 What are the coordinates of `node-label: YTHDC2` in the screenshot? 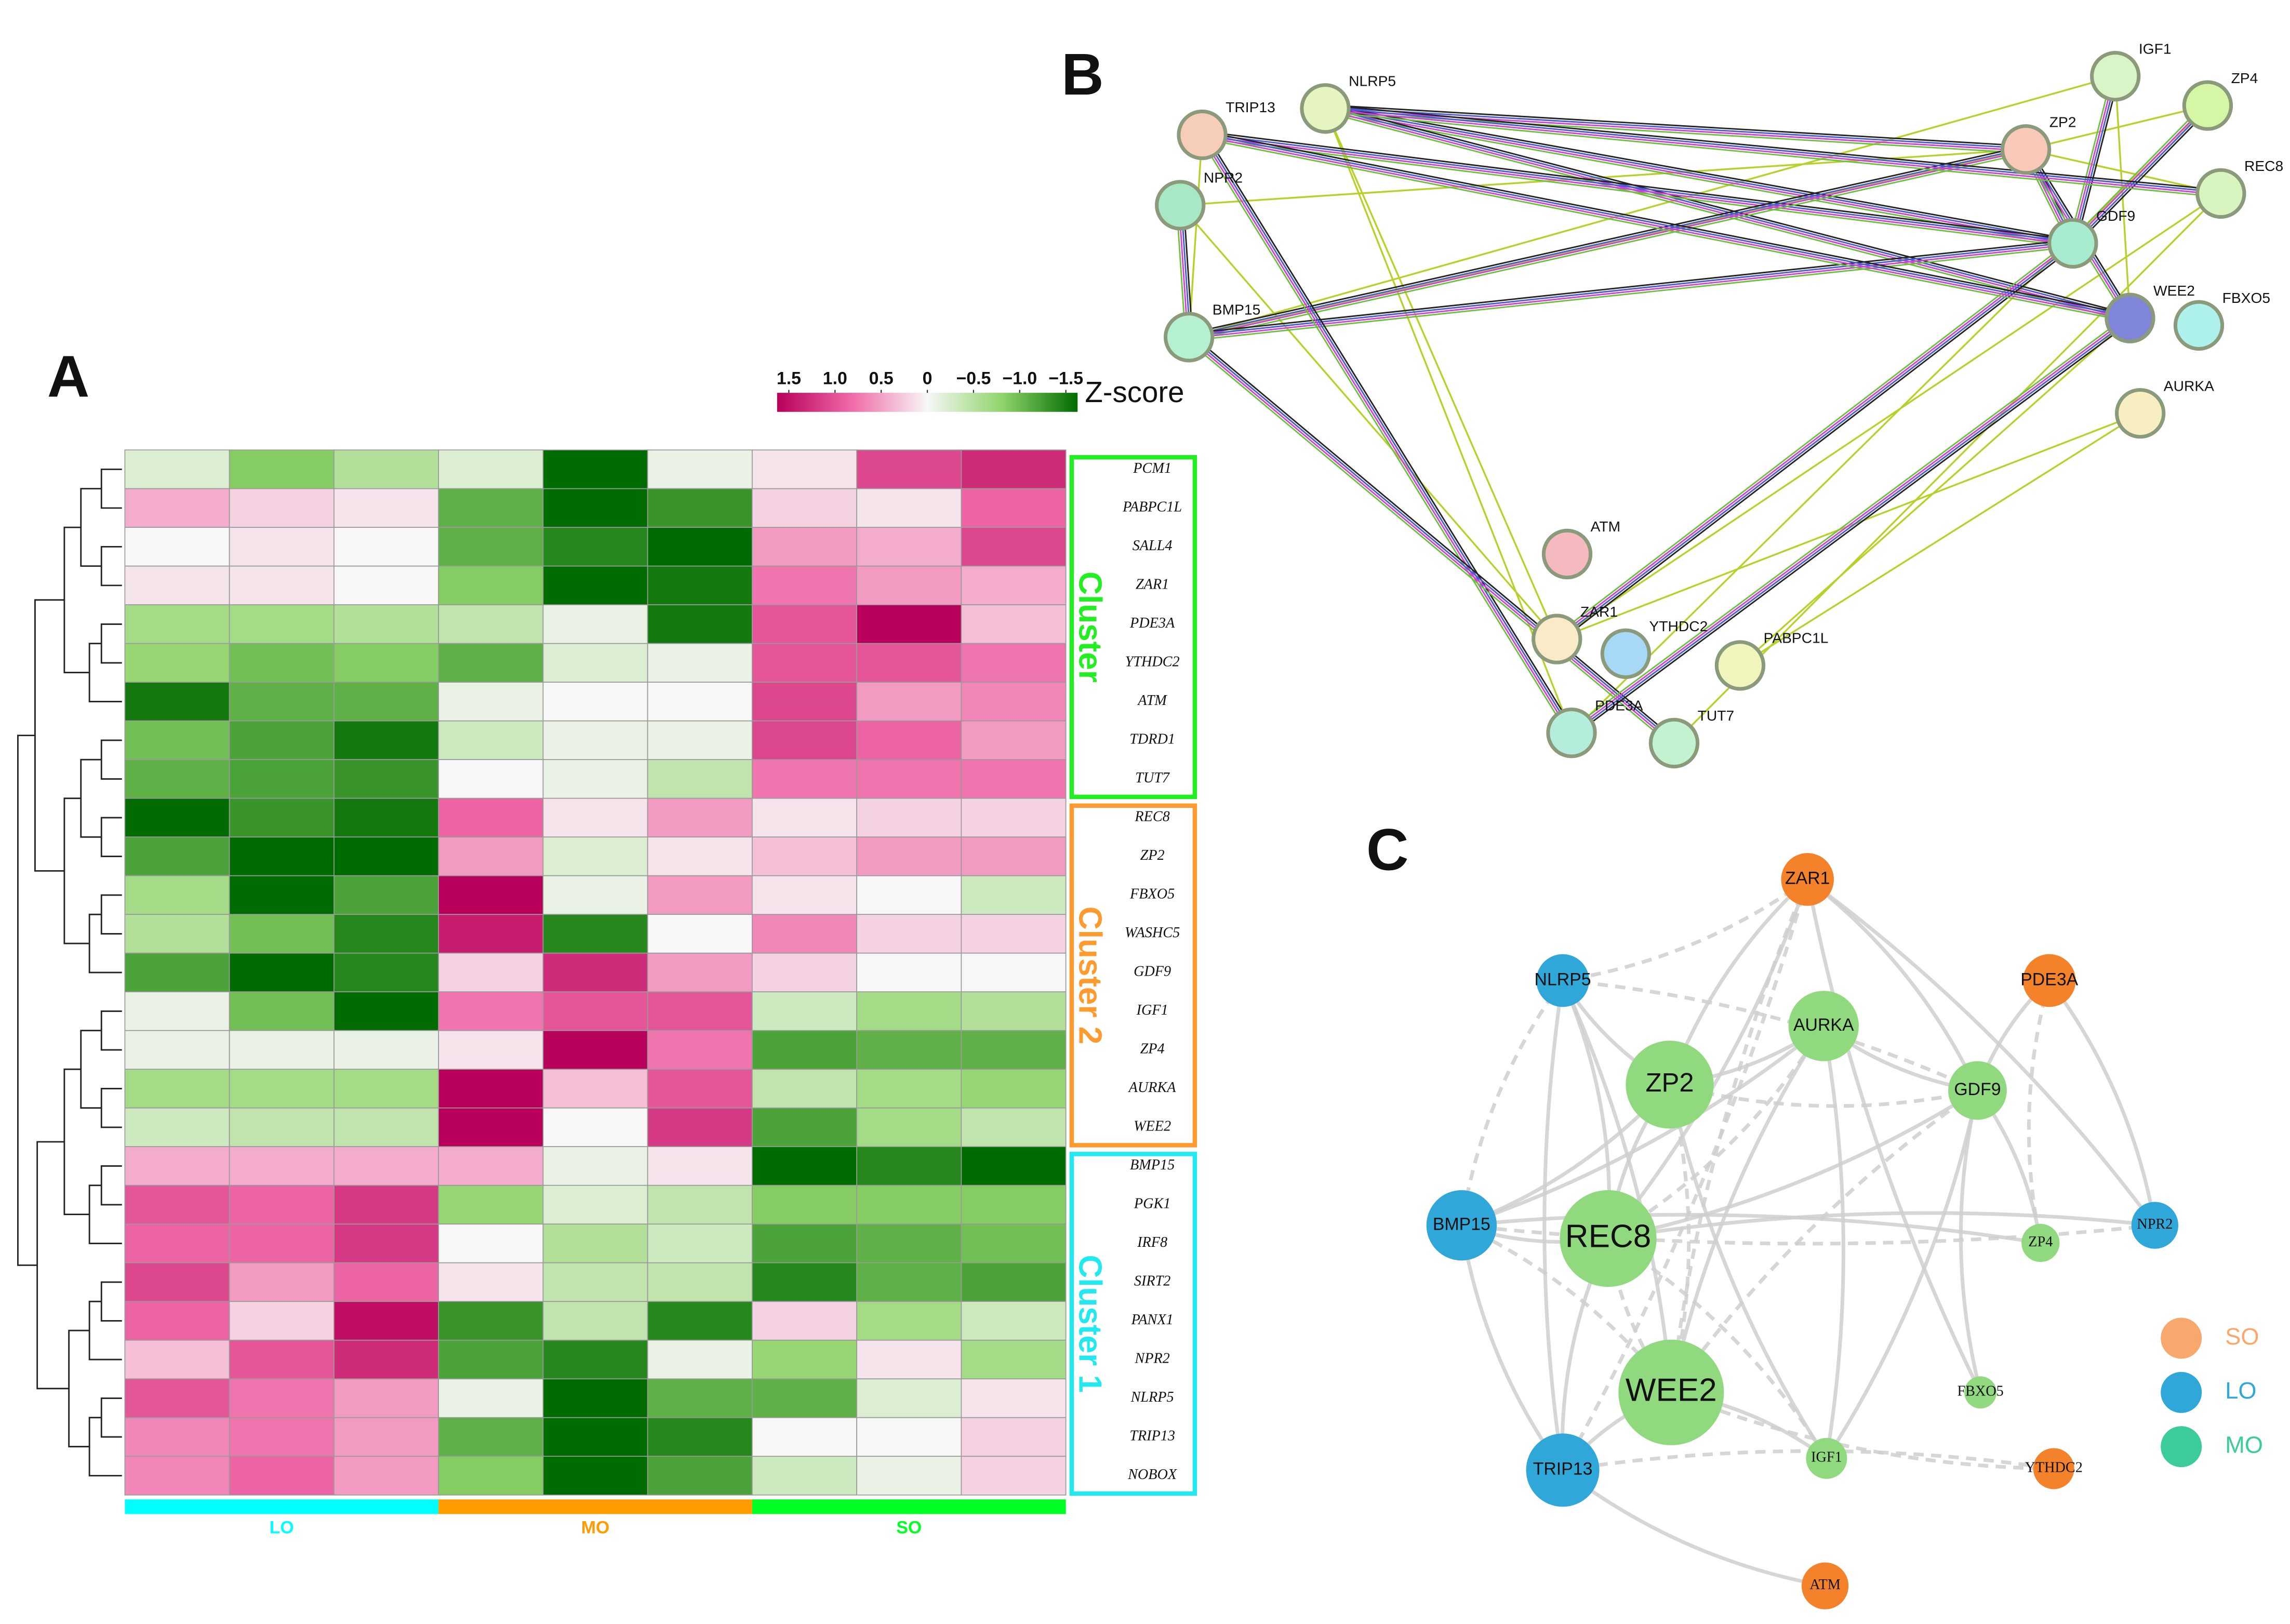 It's located at (2054, 1467).